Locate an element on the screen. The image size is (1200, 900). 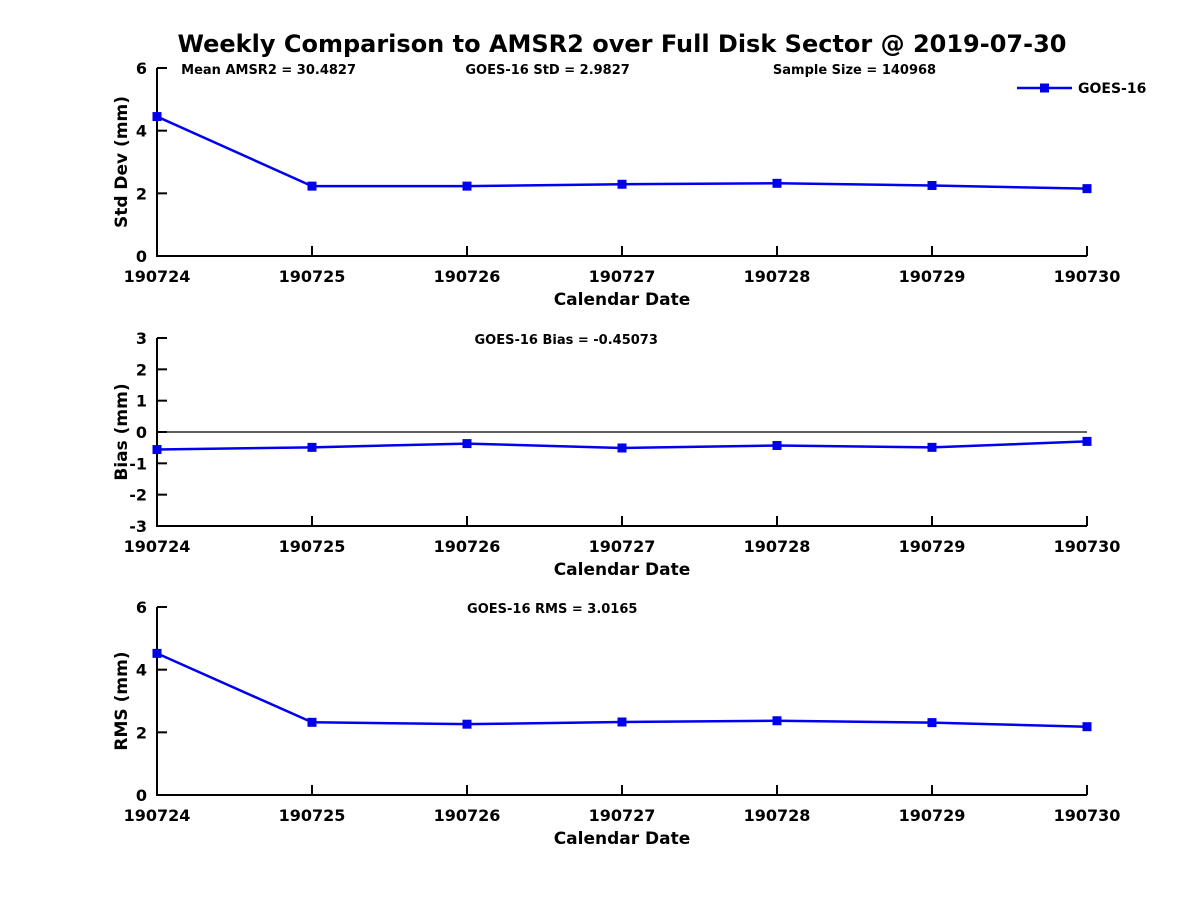
legend-label: GOES-16 is located at coordinates (1112, 89).